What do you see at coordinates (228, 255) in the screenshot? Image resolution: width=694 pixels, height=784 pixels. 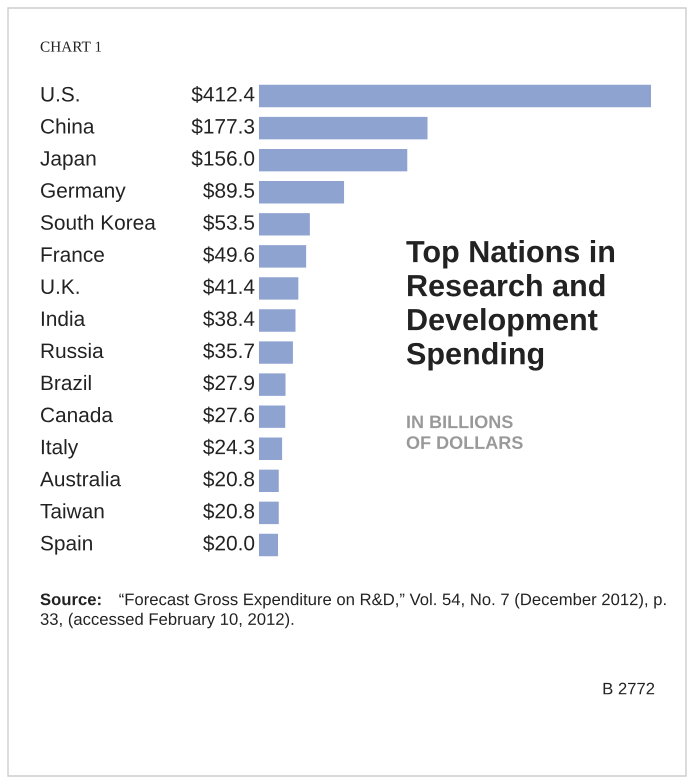 I see `data-label: $49.6` at bounding box center [228, 255].